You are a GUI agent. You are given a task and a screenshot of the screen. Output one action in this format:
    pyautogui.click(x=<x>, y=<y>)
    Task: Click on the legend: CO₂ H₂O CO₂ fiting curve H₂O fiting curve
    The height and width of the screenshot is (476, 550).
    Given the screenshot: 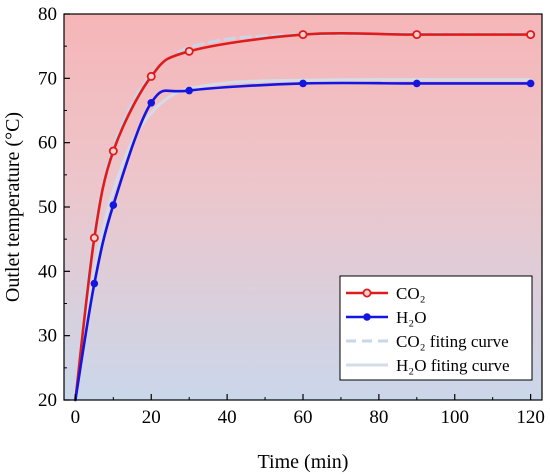 What is the action you would take?
    pyautogui.click(x=436, y=328)
    